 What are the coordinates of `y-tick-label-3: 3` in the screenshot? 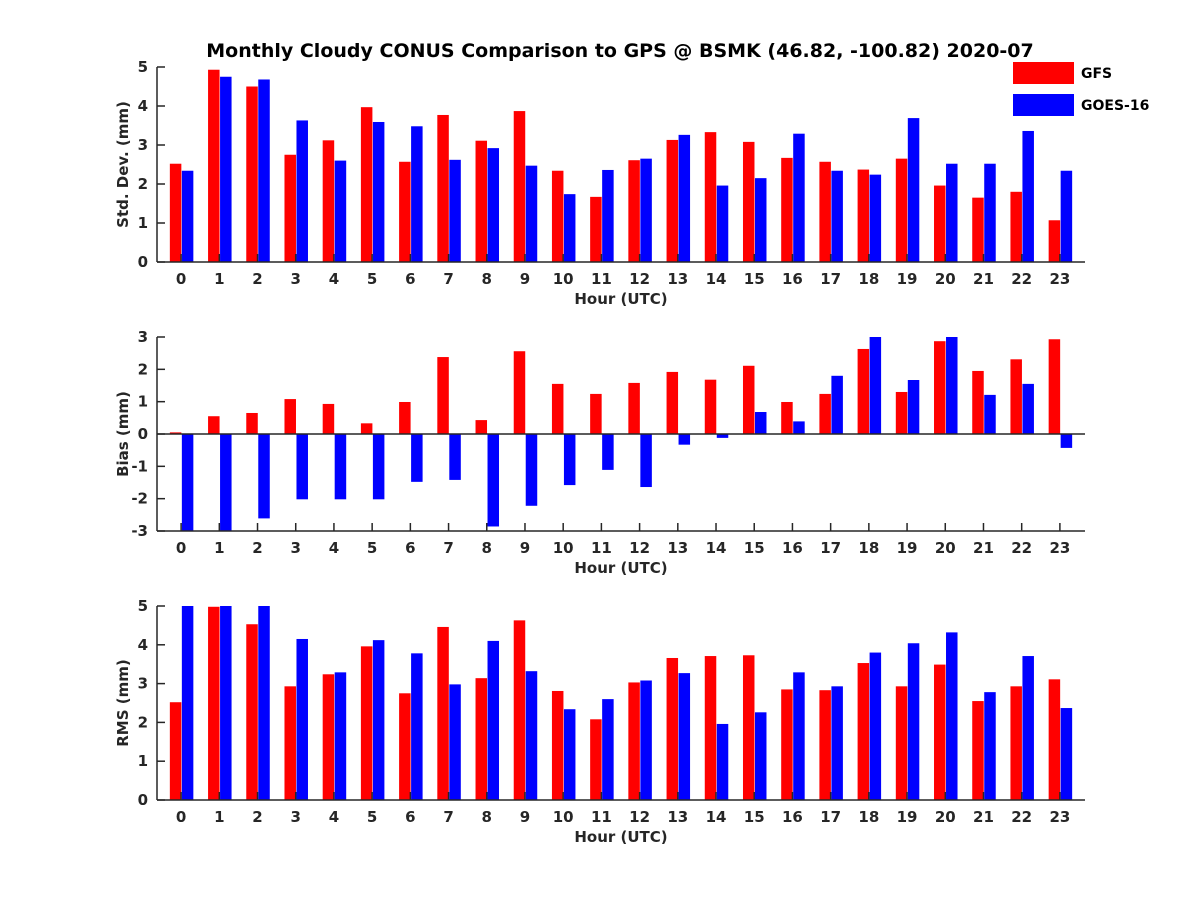 It's located at (143, 684).